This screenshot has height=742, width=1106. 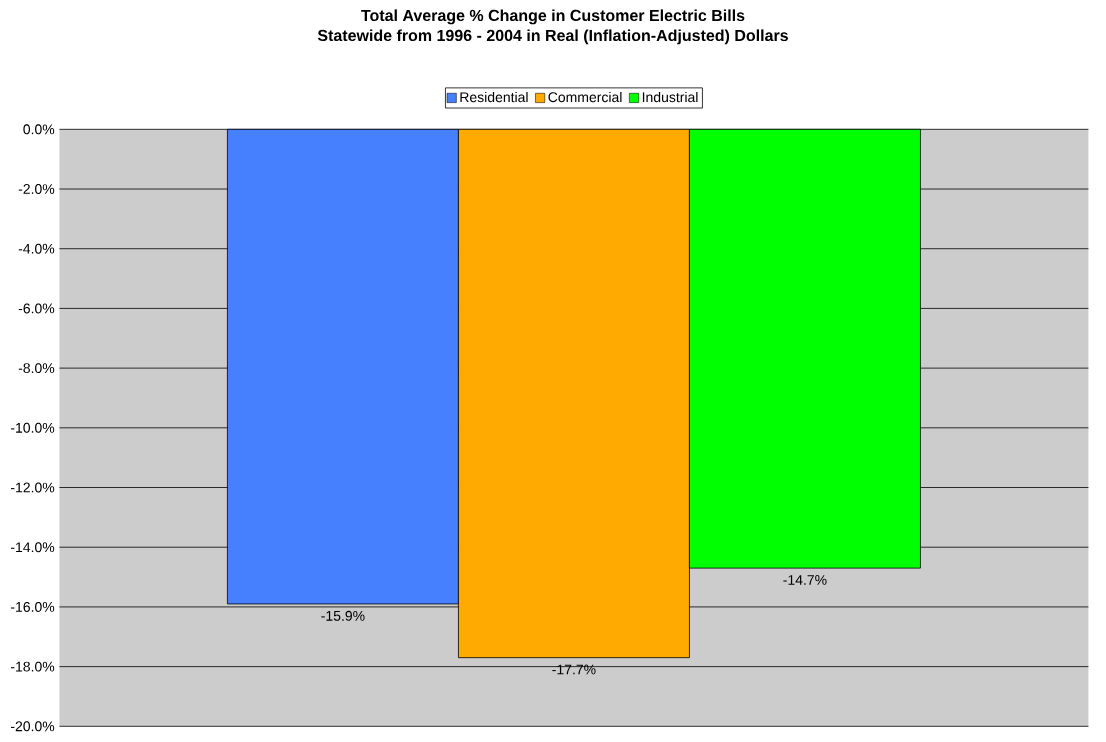 What do you see at coordinates (343, 615) in the screenshot?
I see `data-label: -15.9%` at bounding box center [343, 615].